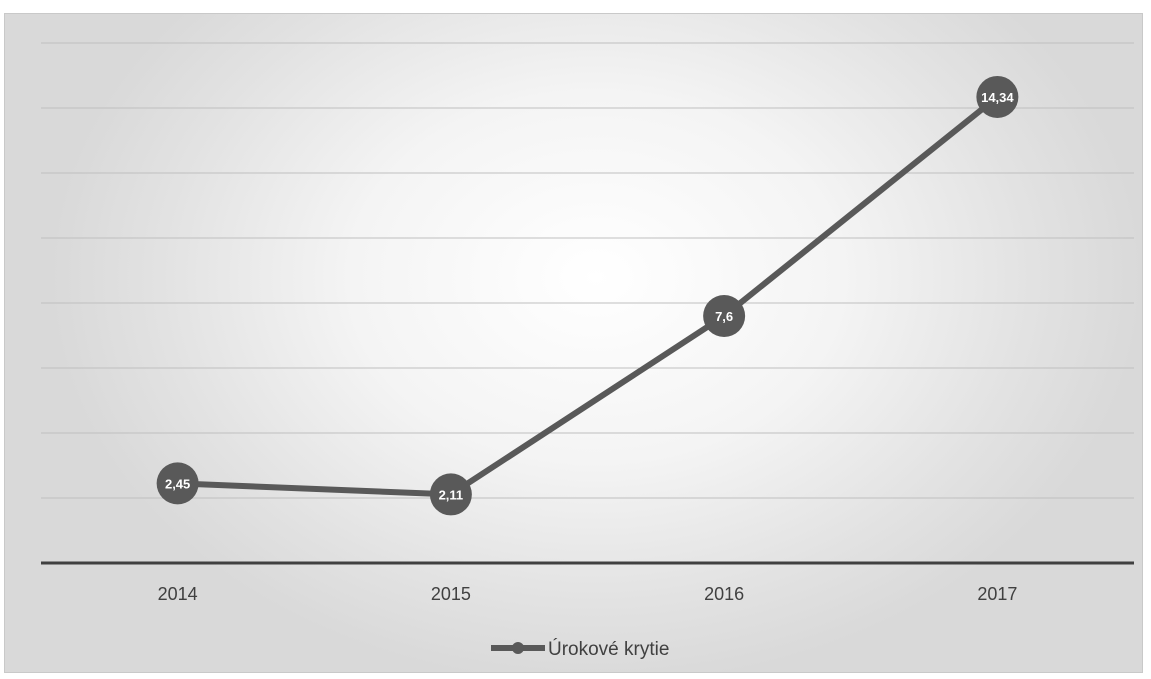  Describe the element at coordinates (608, 649) in the screenshot. I see `legend-label: Úrokové krytie` at that location.